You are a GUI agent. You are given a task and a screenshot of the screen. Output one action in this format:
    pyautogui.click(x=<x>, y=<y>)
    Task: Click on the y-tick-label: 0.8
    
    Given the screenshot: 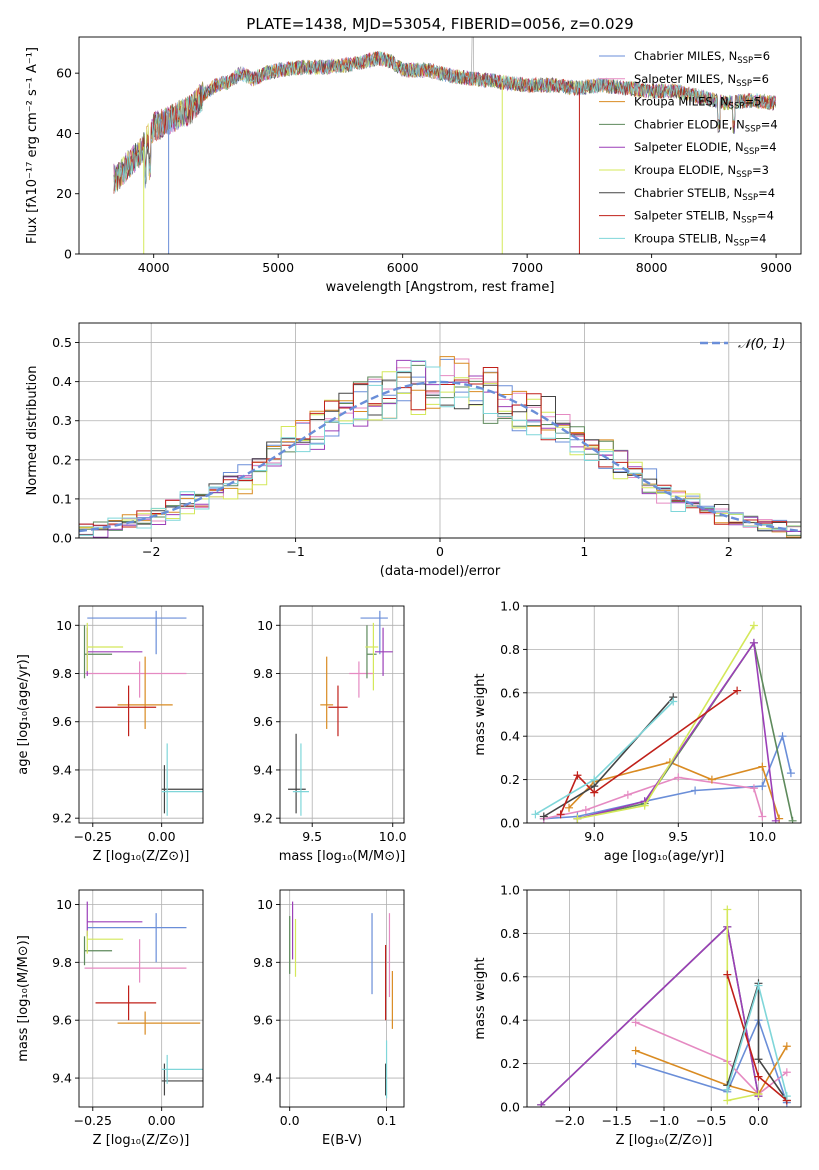 What is the action you would take?
    pyautogui.click(x=510, y=649)
    